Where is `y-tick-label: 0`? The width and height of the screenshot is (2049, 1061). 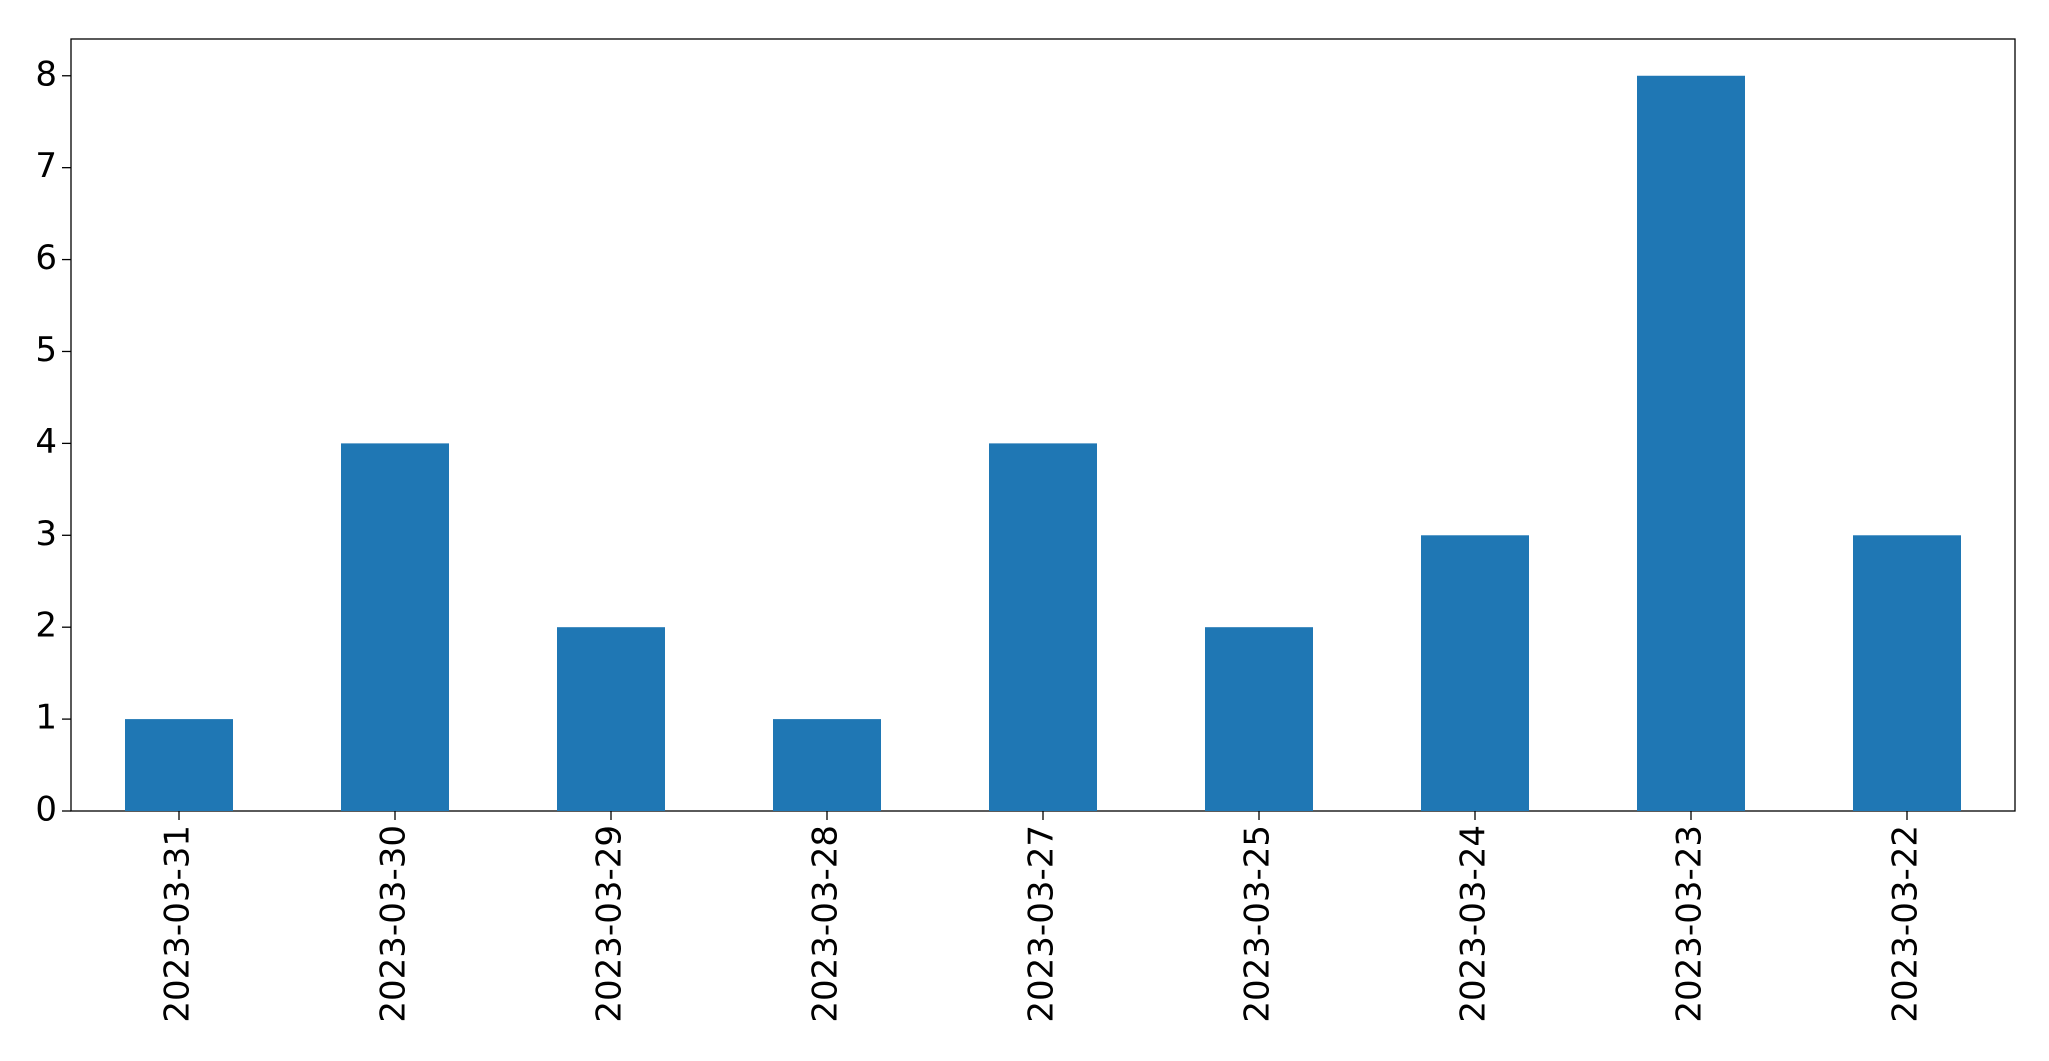
y-tick-label: 0 is located at coordinates (46, 810).